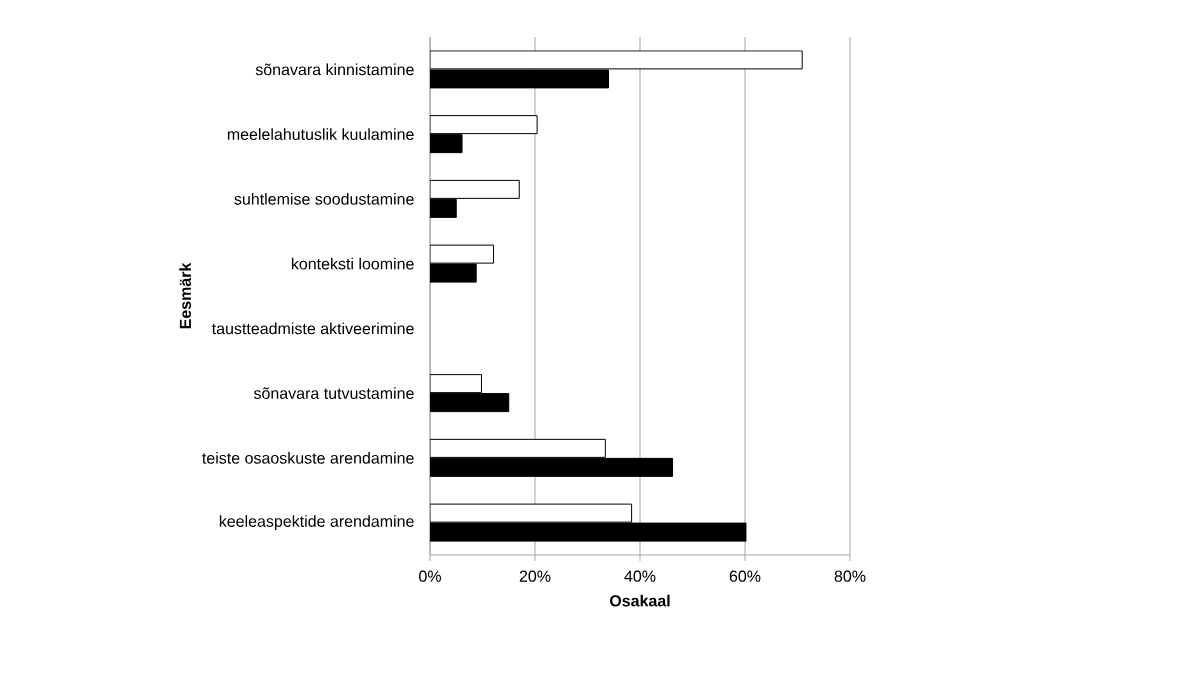 The width and height of the screenshot is (1192, 675). What do you see at coordinates (430, 576) in the screenshot?
I see `x-tick-label: 0%` at bounding box center [430, 576].